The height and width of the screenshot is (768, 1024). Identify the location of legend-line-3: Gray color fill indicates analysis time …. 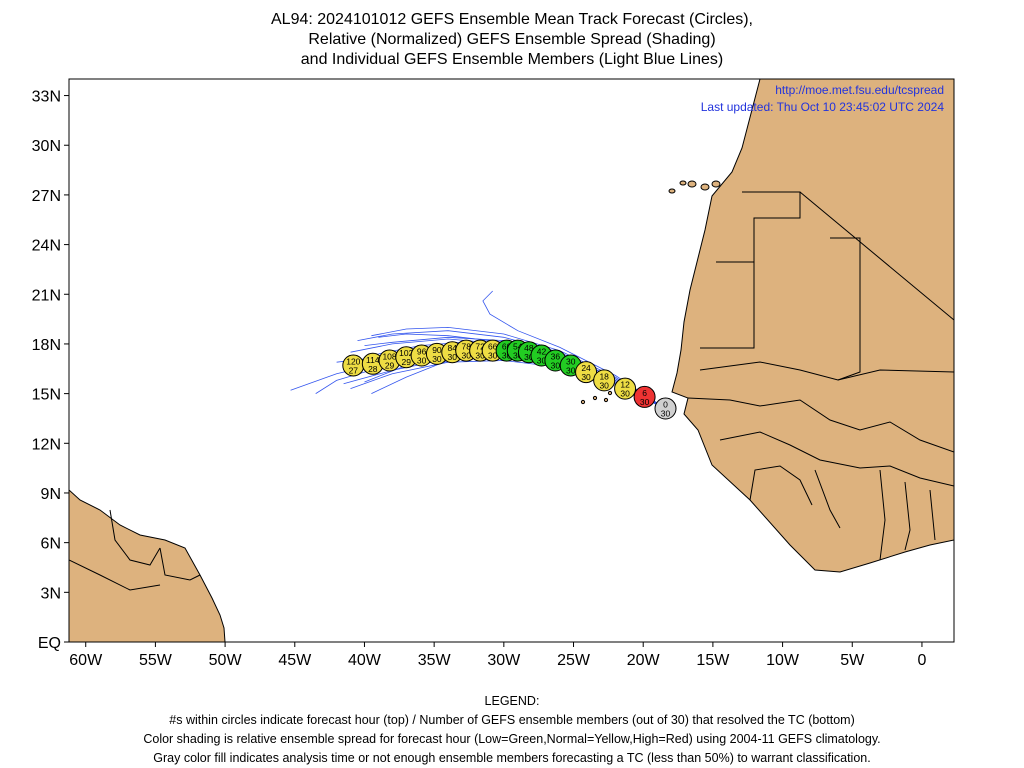
(512, 758).